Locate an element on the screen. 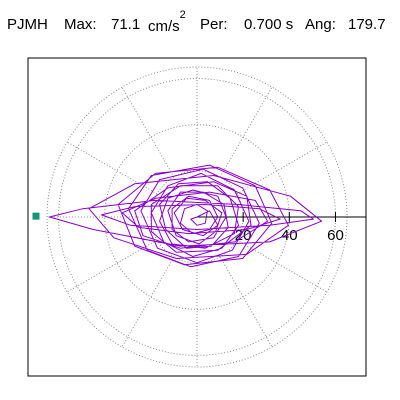  angle-value: 179.7 is located at coordinates (367, 24).